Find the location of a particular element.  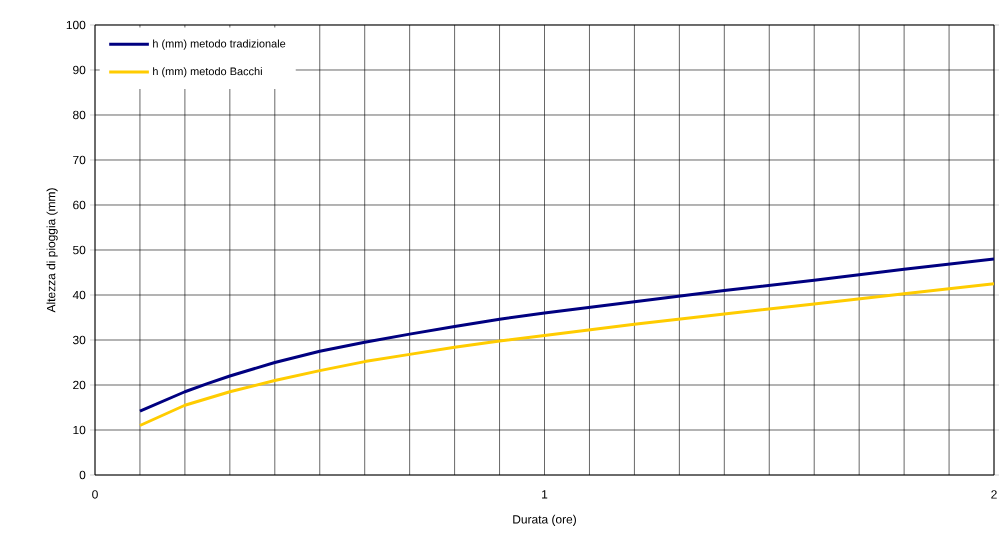

y-tick-label: 90 is located at coordinates (79, 70).